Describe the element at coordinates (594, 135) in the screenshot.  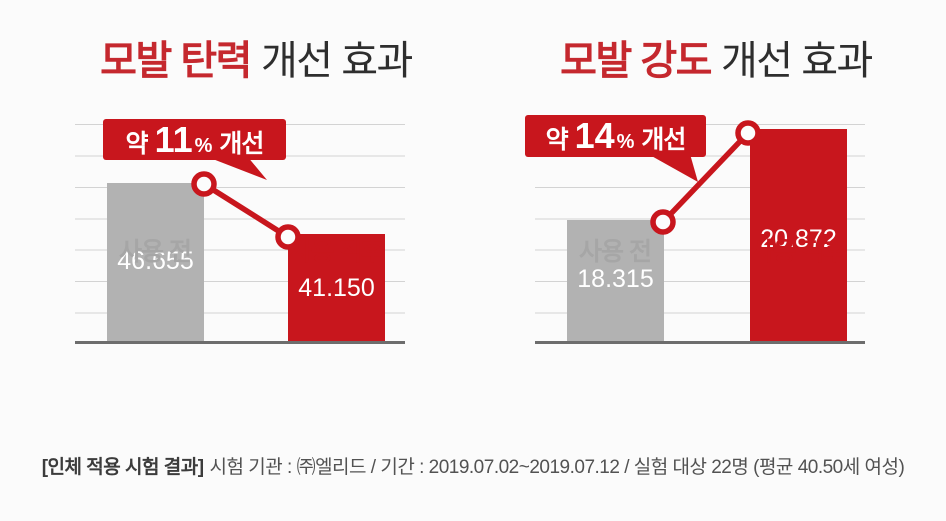
I see `badge-percent-value: 14` at that location.